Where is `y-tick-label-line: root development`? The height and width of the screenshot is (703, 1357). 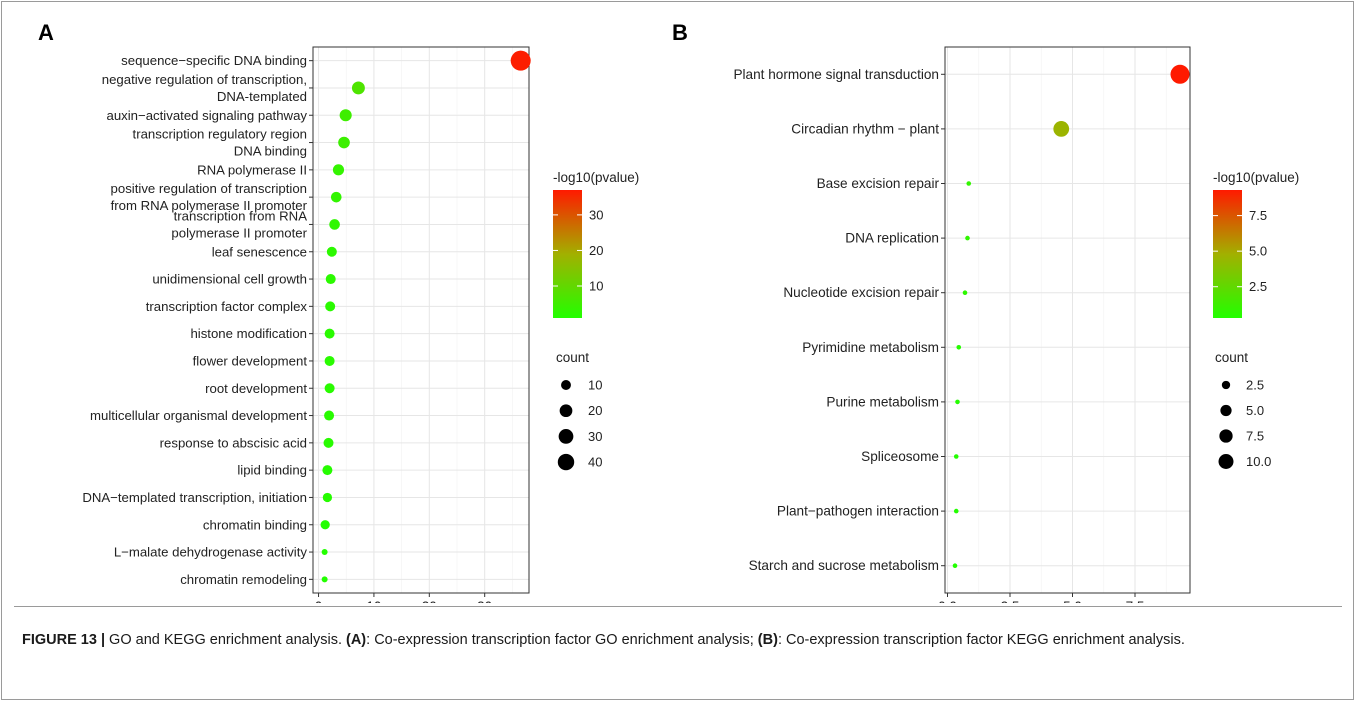 y-tick-label-line: root development is located at coordinates (256, 388).